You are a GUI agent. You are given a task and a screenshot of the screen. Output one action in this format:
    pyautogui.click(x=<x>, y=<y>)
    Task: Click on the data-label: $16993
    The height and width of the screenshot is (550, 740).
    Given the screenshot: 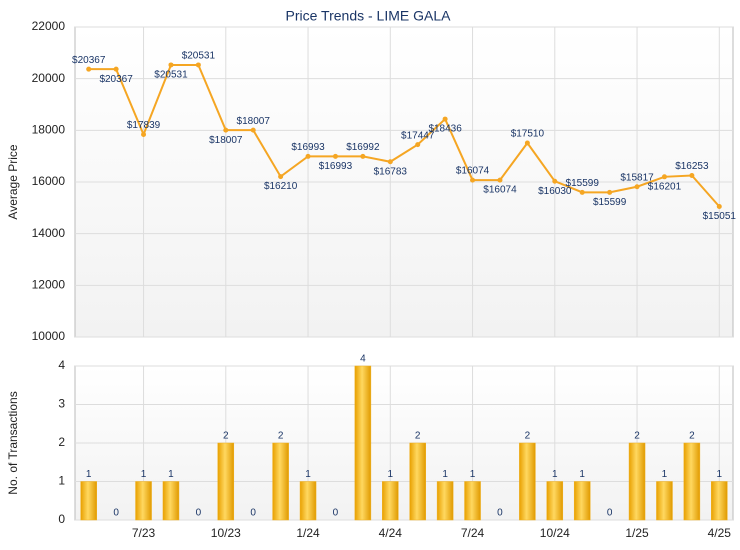 What is the action you would take?
    pyautogui.click(x=336, y=166)
    